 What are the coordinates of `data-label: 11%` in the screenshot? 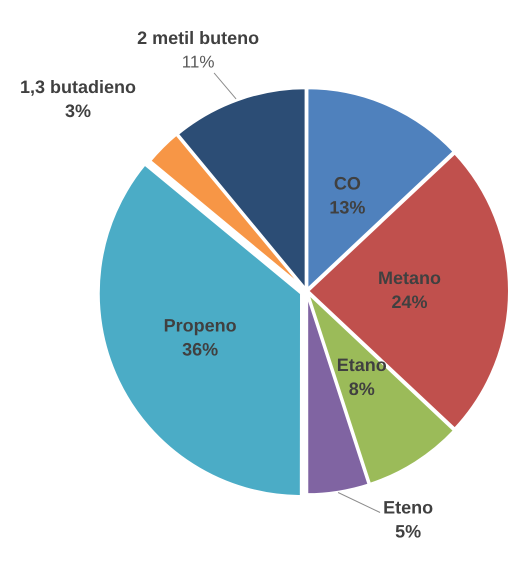 It's located at (198, 62).